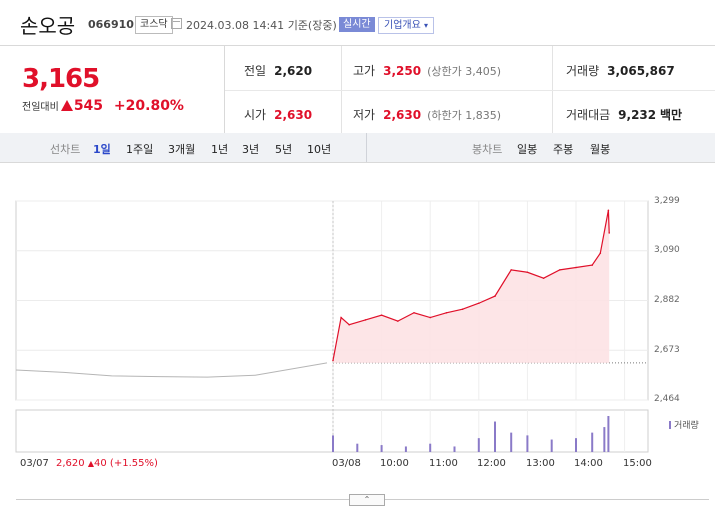  I want to click on stock-name: 손오공, so click(48, 26).